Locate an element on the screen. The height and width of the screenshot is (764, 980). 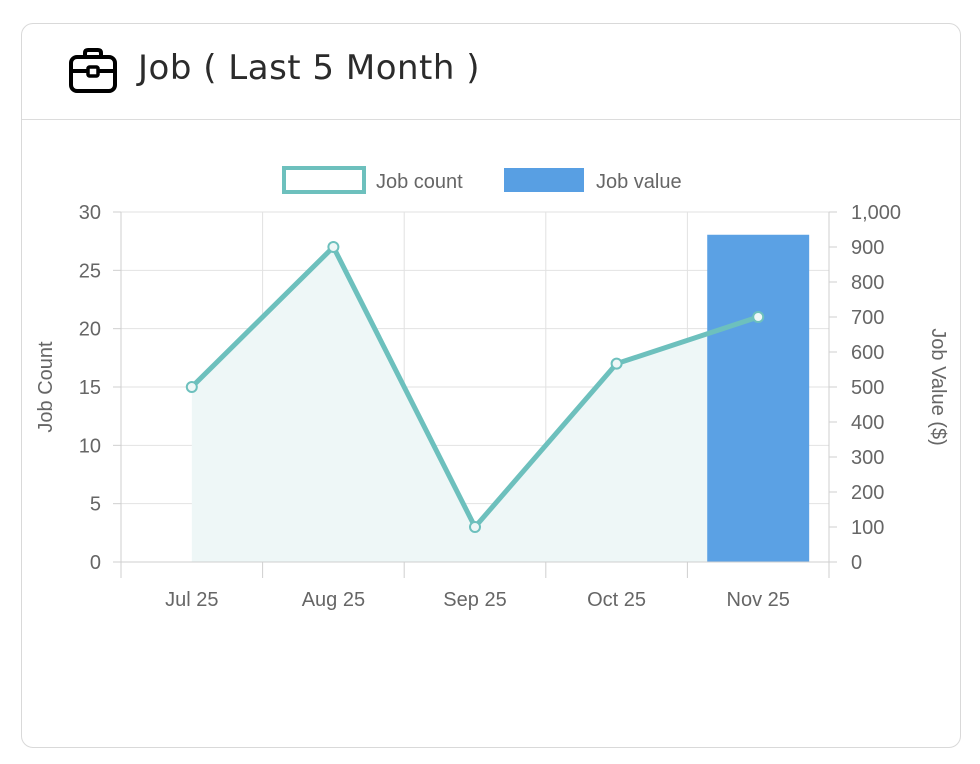
x-tick-label: Nov 25 is located at coordinates (758, 600).